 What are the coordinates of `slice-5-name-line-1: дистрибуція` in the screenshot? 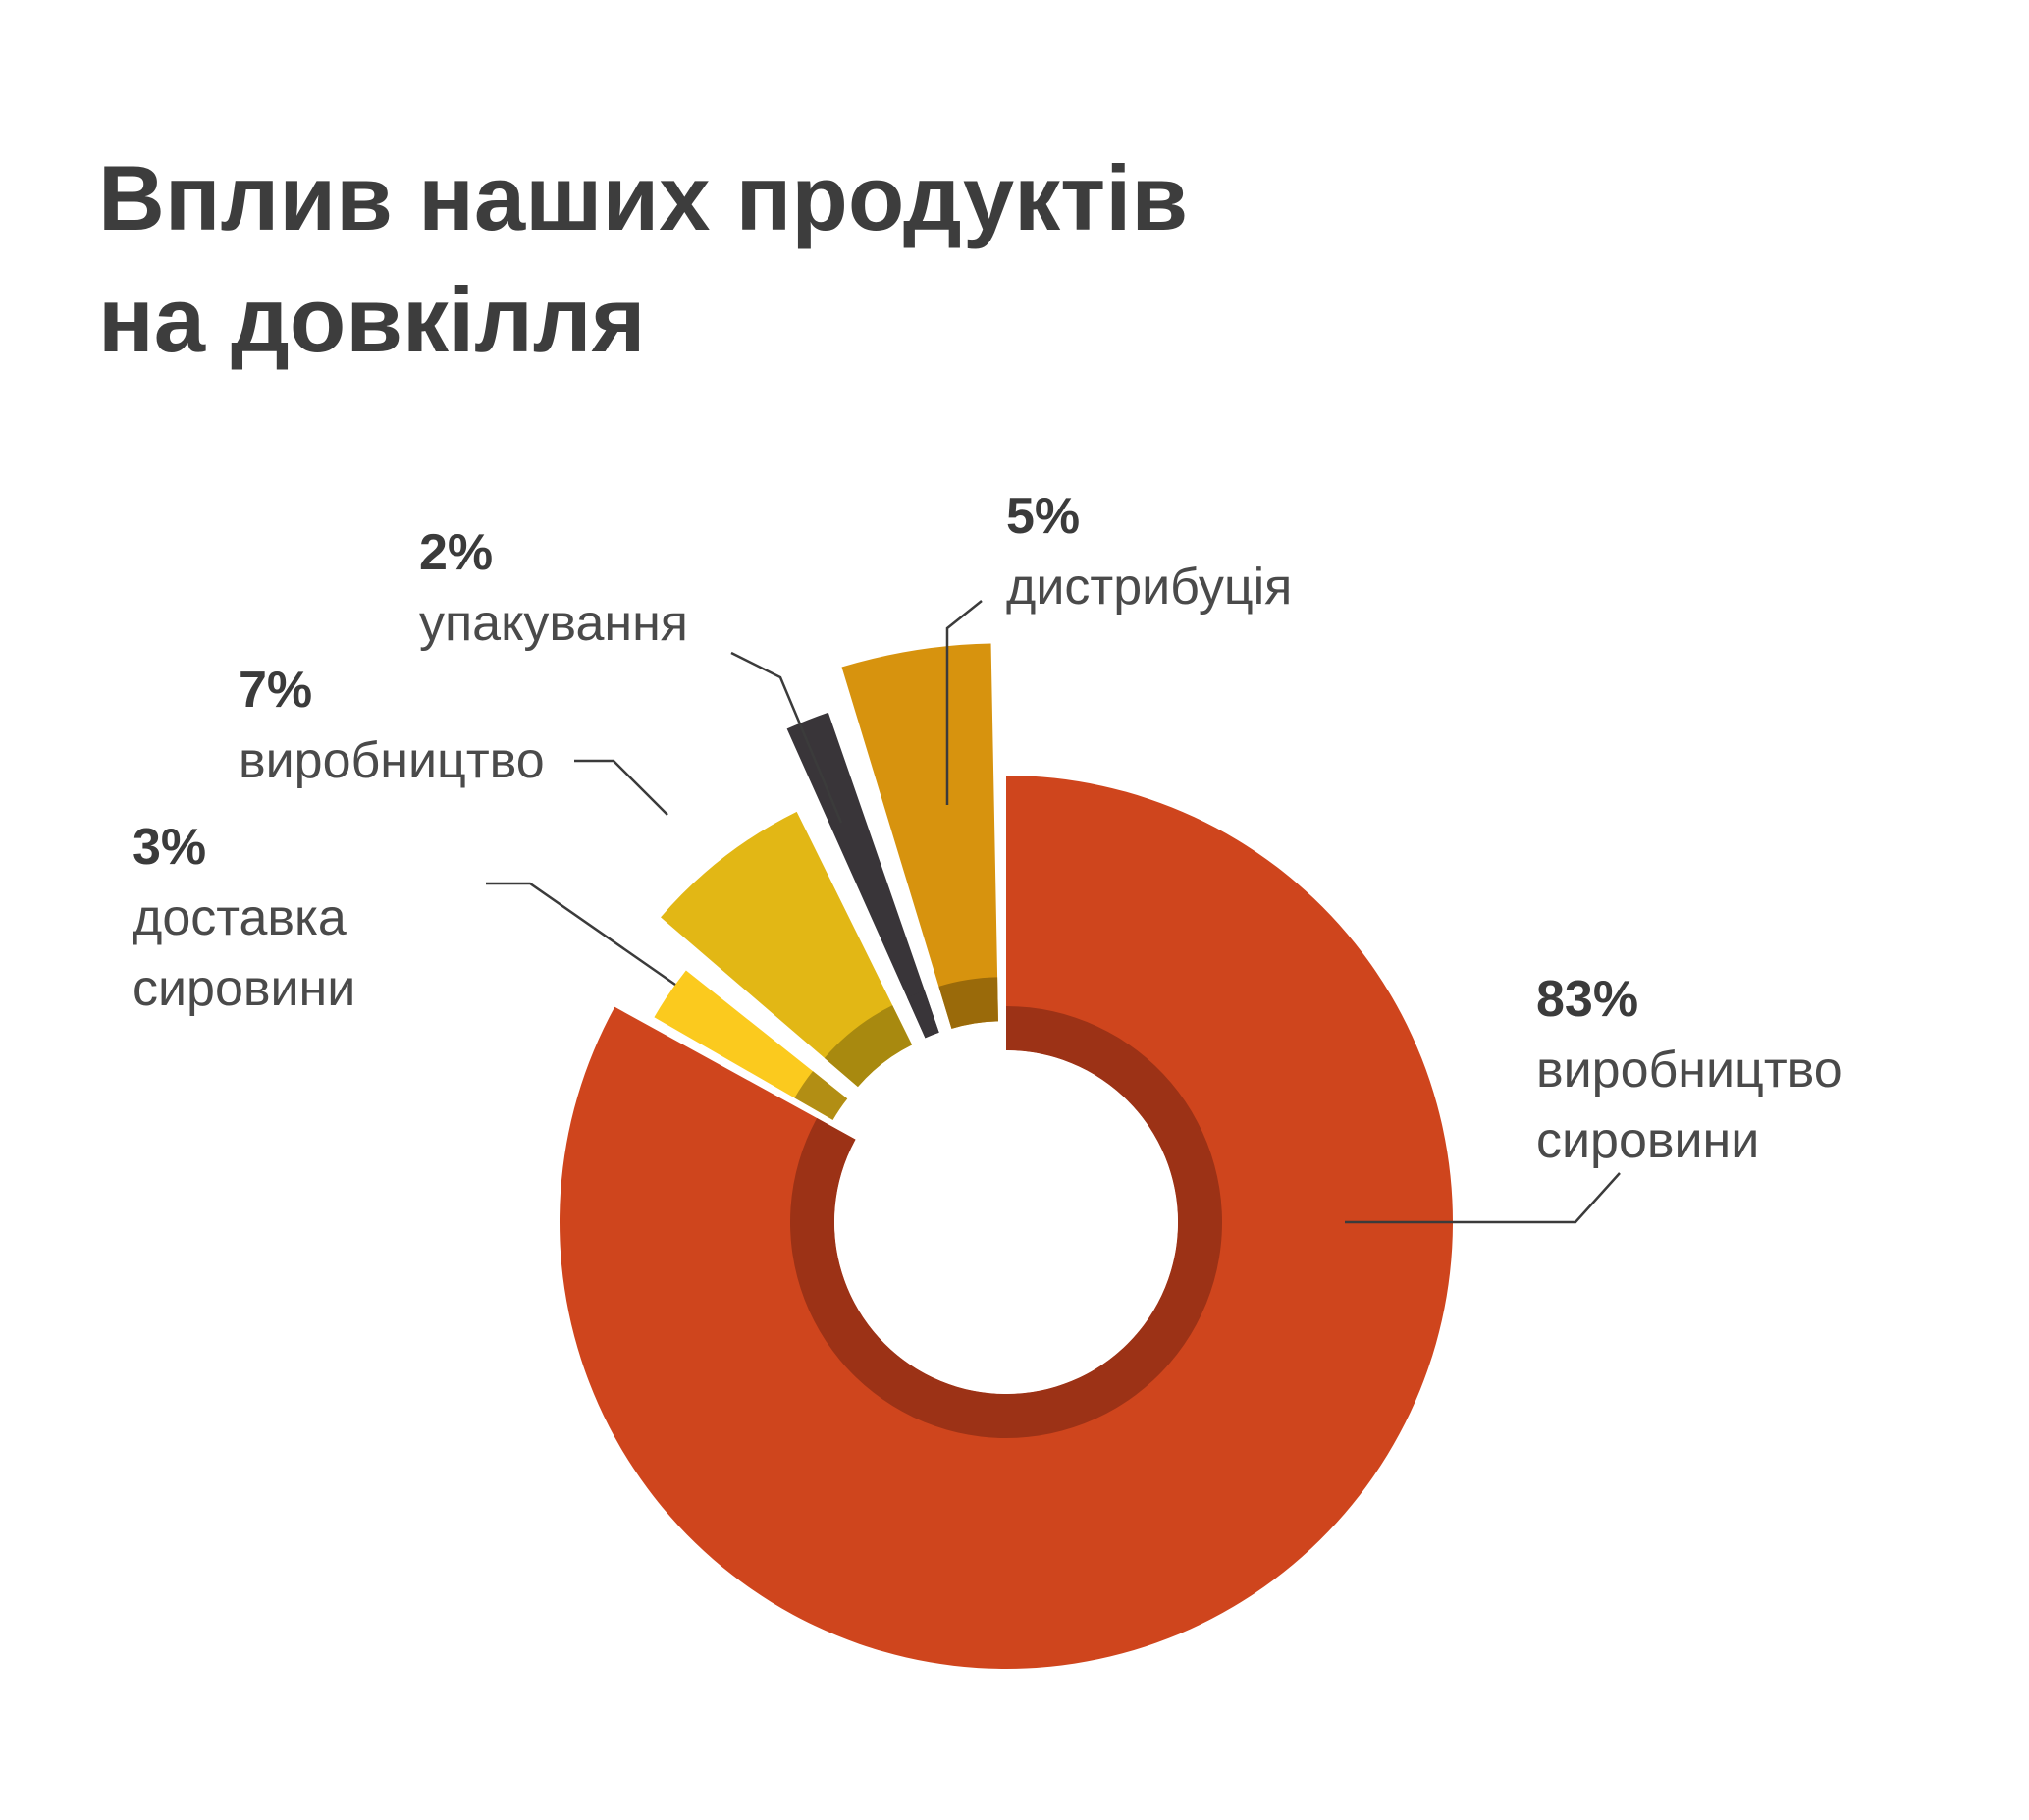 It's located at (1149, 587).